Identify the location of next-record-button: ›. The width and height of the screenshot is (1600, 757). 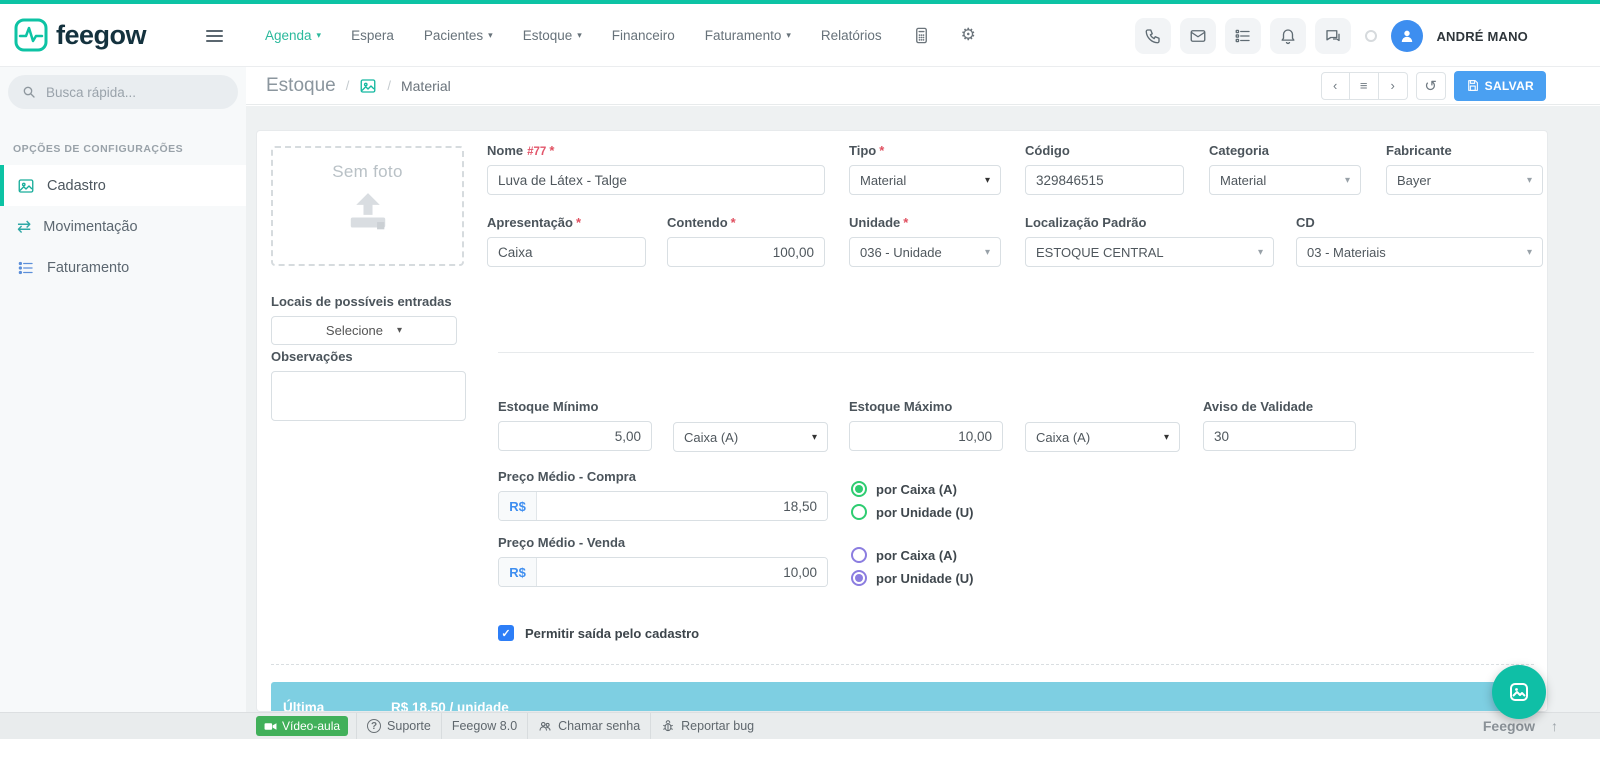
(1393, 85).